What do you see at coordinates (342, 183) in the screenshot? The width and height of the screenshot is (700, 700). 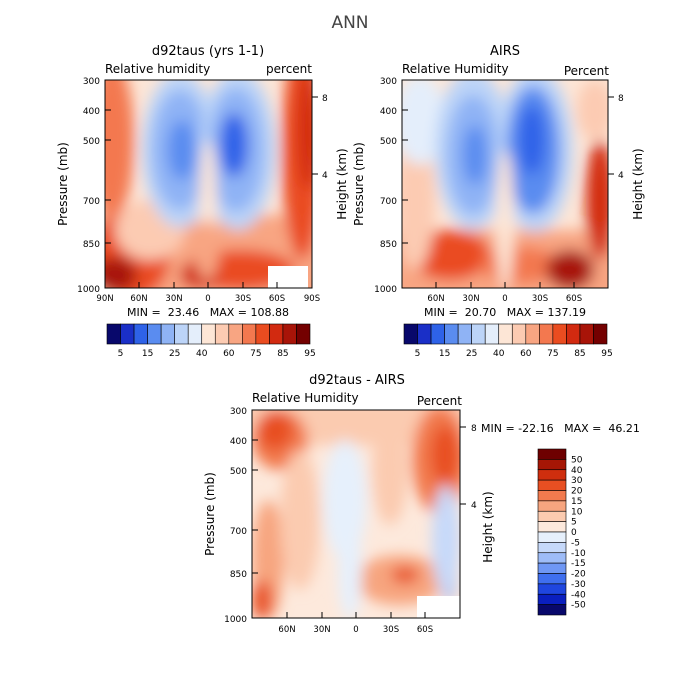 I see `panel-model-ylabel-right: Height (km)` at bounding box center [342, 183].